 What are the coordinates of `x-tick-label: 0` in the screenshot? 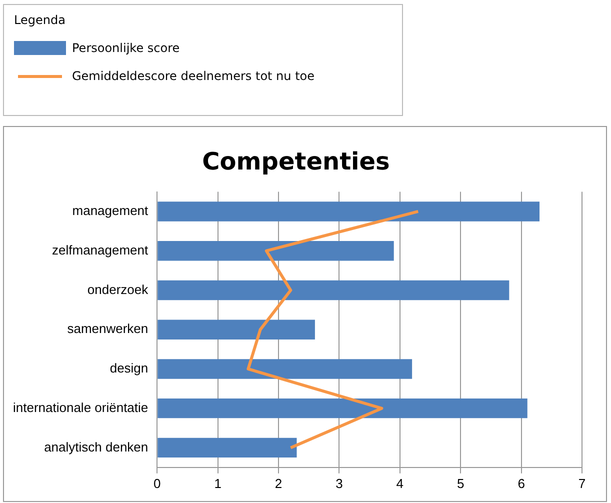 It's located at (157, 483).